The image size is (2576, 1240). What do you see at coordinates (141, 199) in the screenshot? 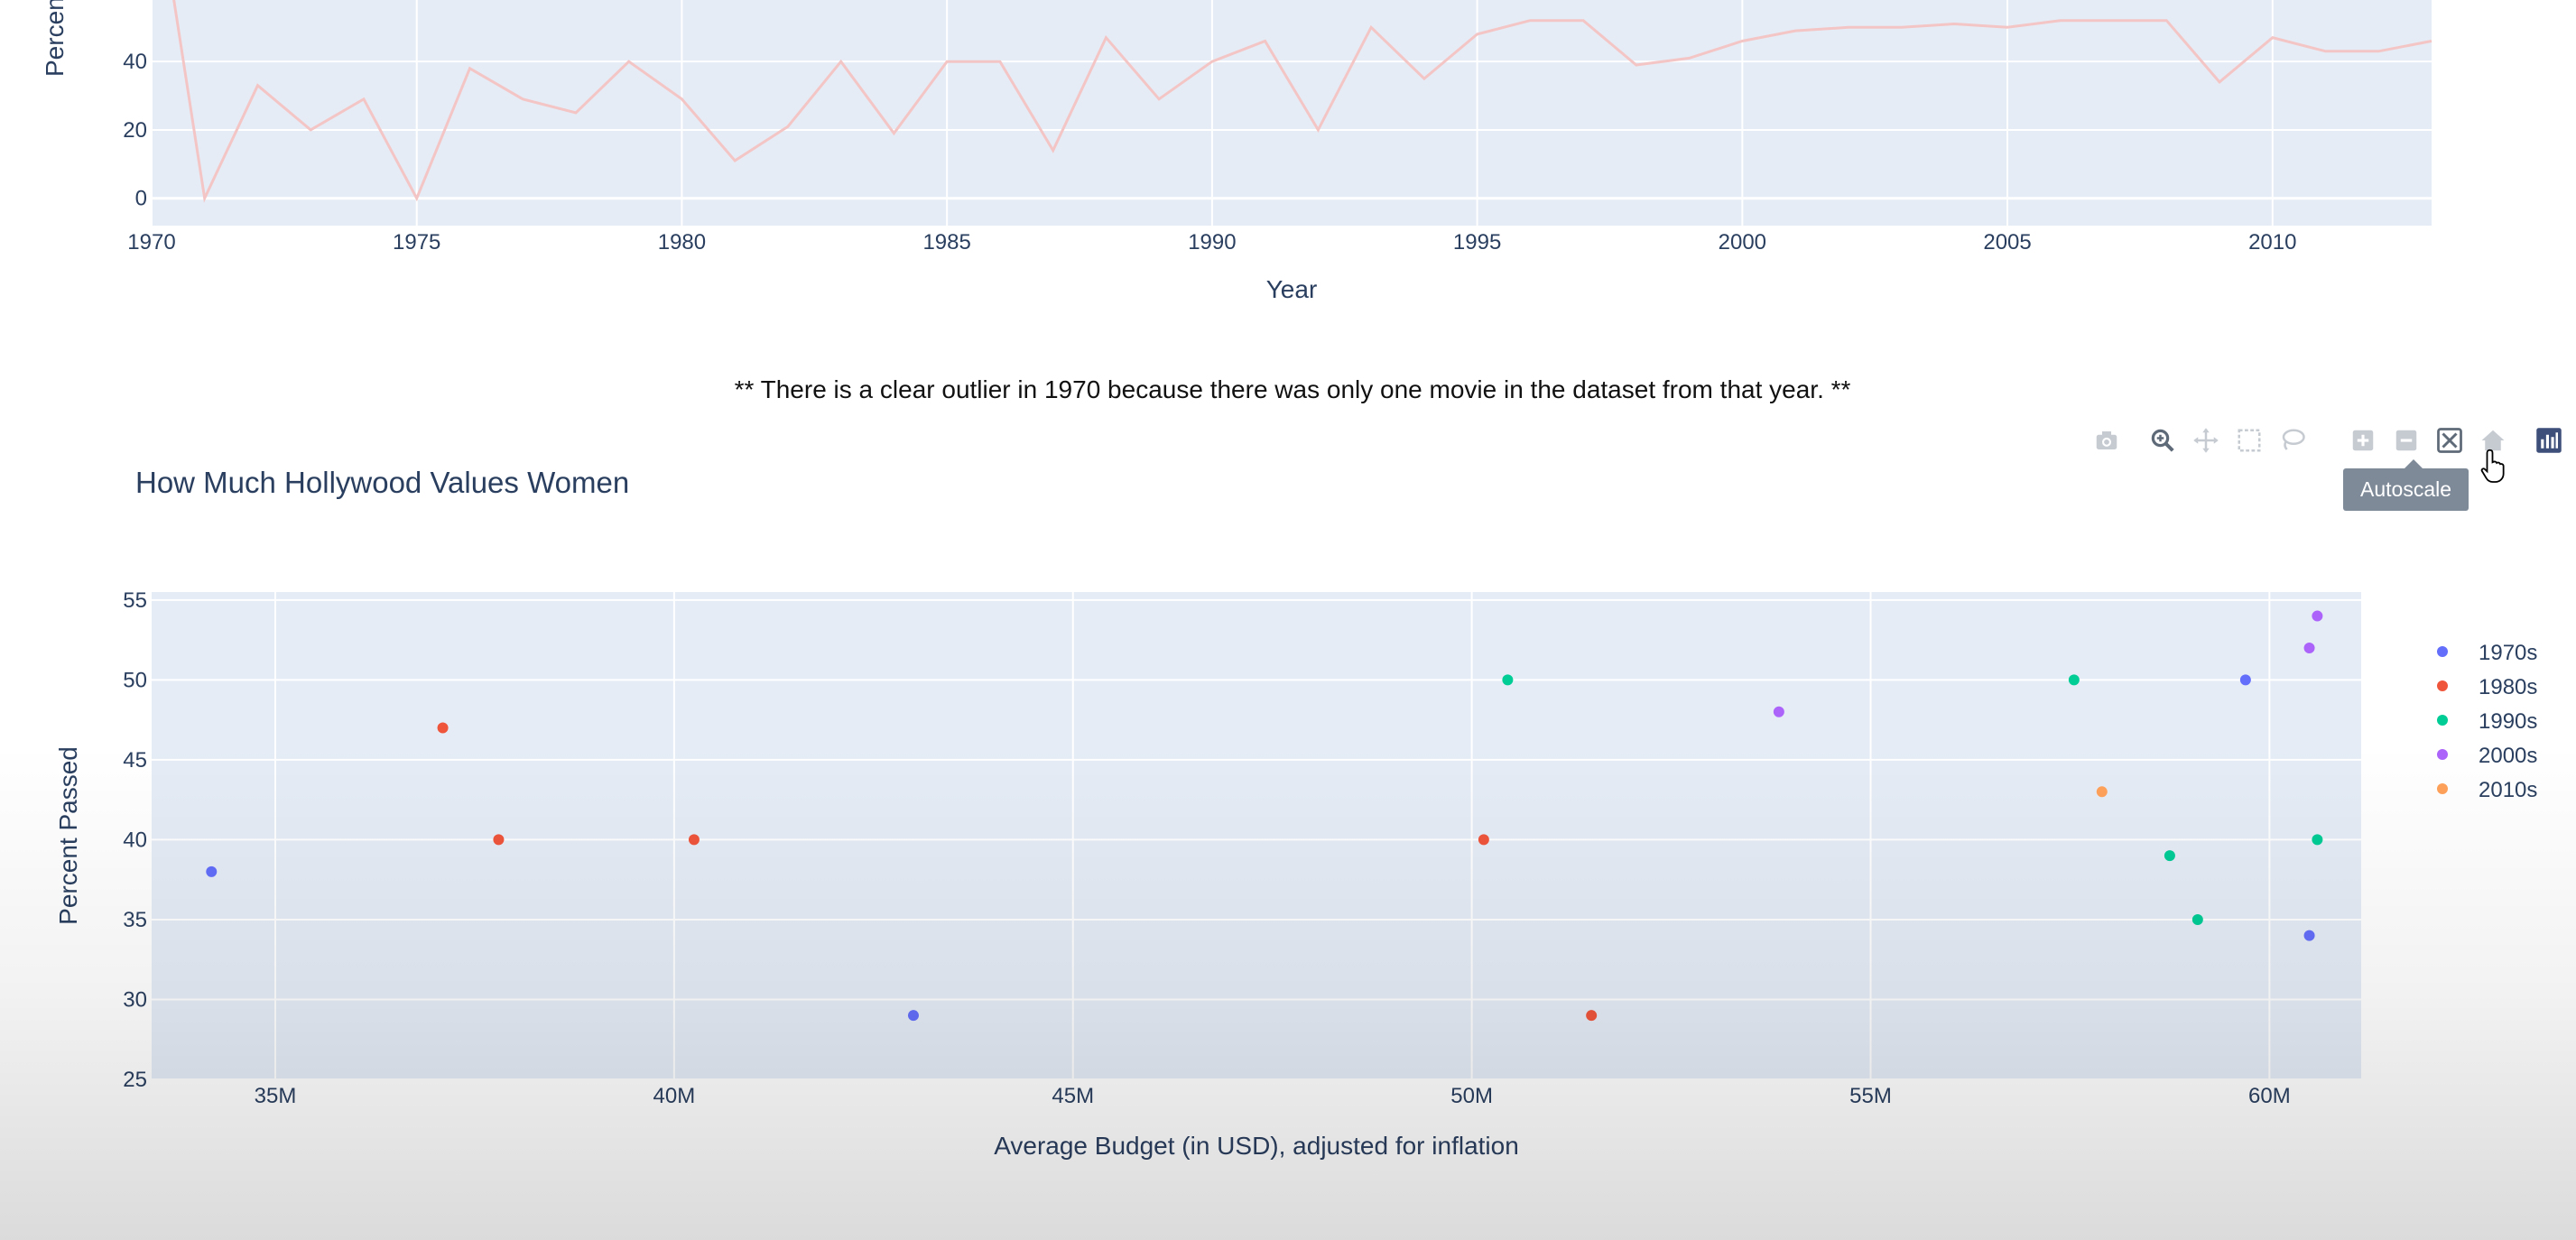
I see `top-y-tick-label: 0` at bounding box center [141, 199].